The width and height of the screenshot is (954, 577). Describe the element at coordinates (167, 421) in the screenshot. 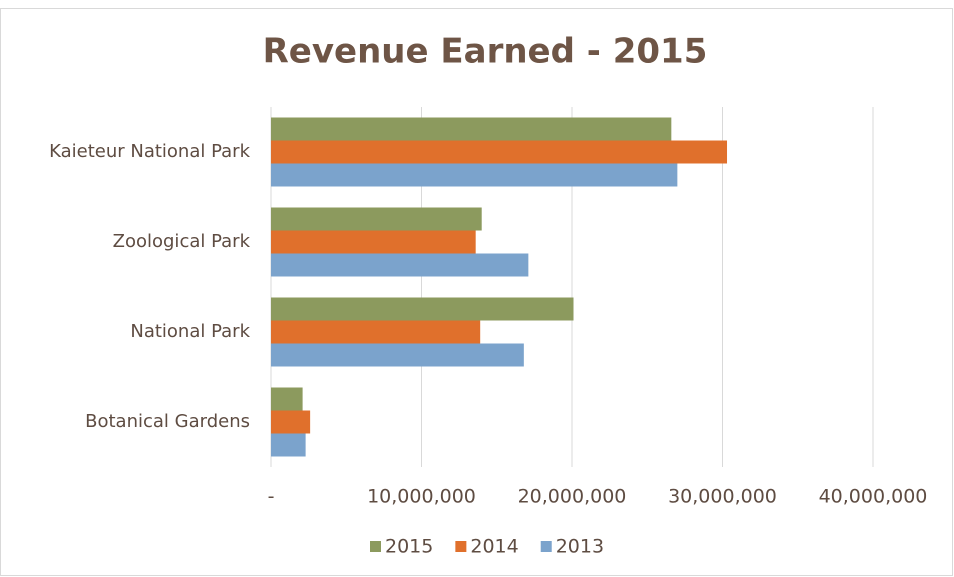

I see `y-tick-label: Botanical Gardens` at that location.